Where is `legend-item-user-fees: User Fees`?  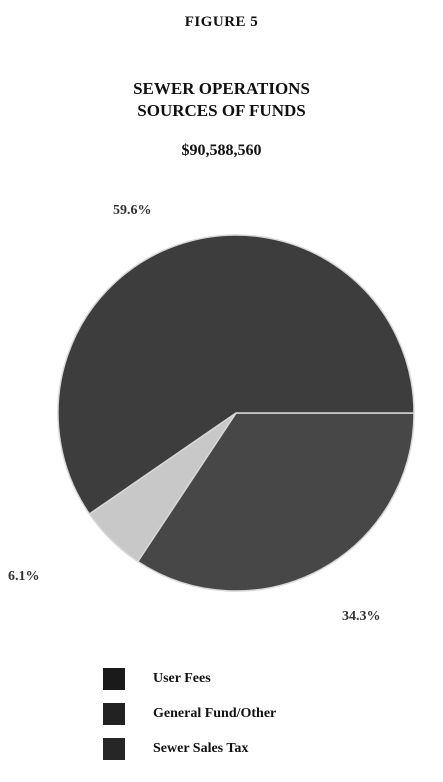 legend-item-user-fees: User Fees is located at coordinates (189, 679).